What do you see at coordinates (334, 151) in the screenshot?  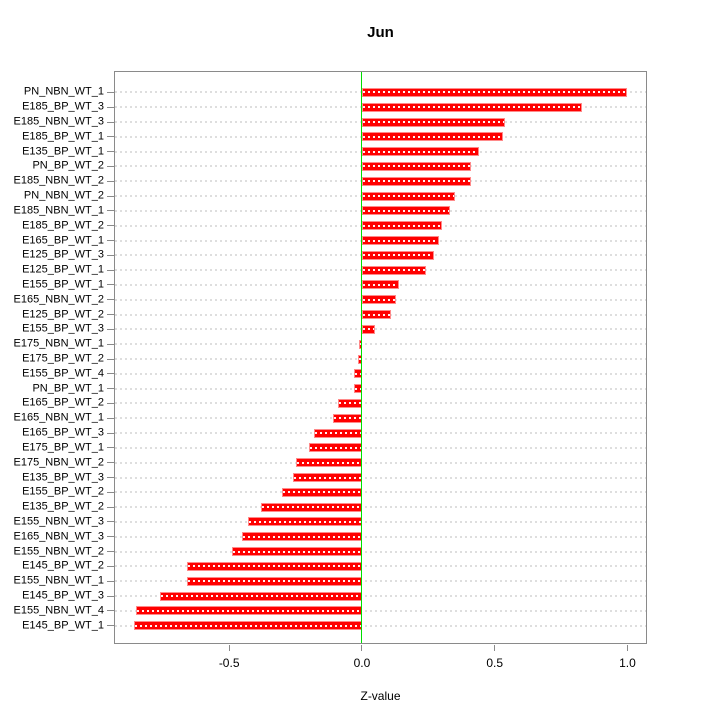 I see `bar-row: E135_BP_WT_1` at bounding box center [334, 151].